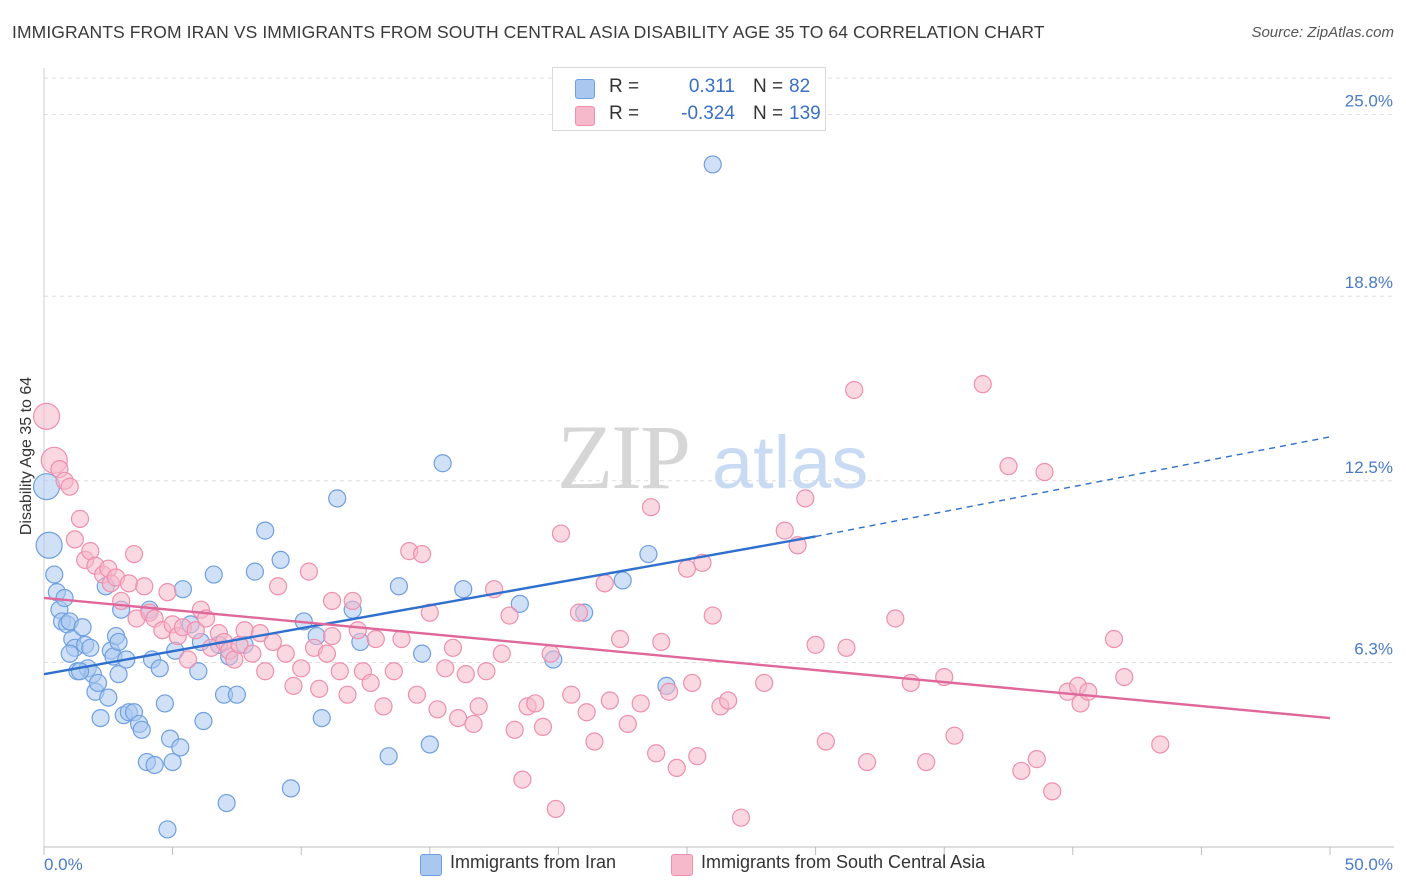  Describe the element at coordinates (1369, 101) in the screenshot. I see `y-tick-label: 25.0%` at that location.